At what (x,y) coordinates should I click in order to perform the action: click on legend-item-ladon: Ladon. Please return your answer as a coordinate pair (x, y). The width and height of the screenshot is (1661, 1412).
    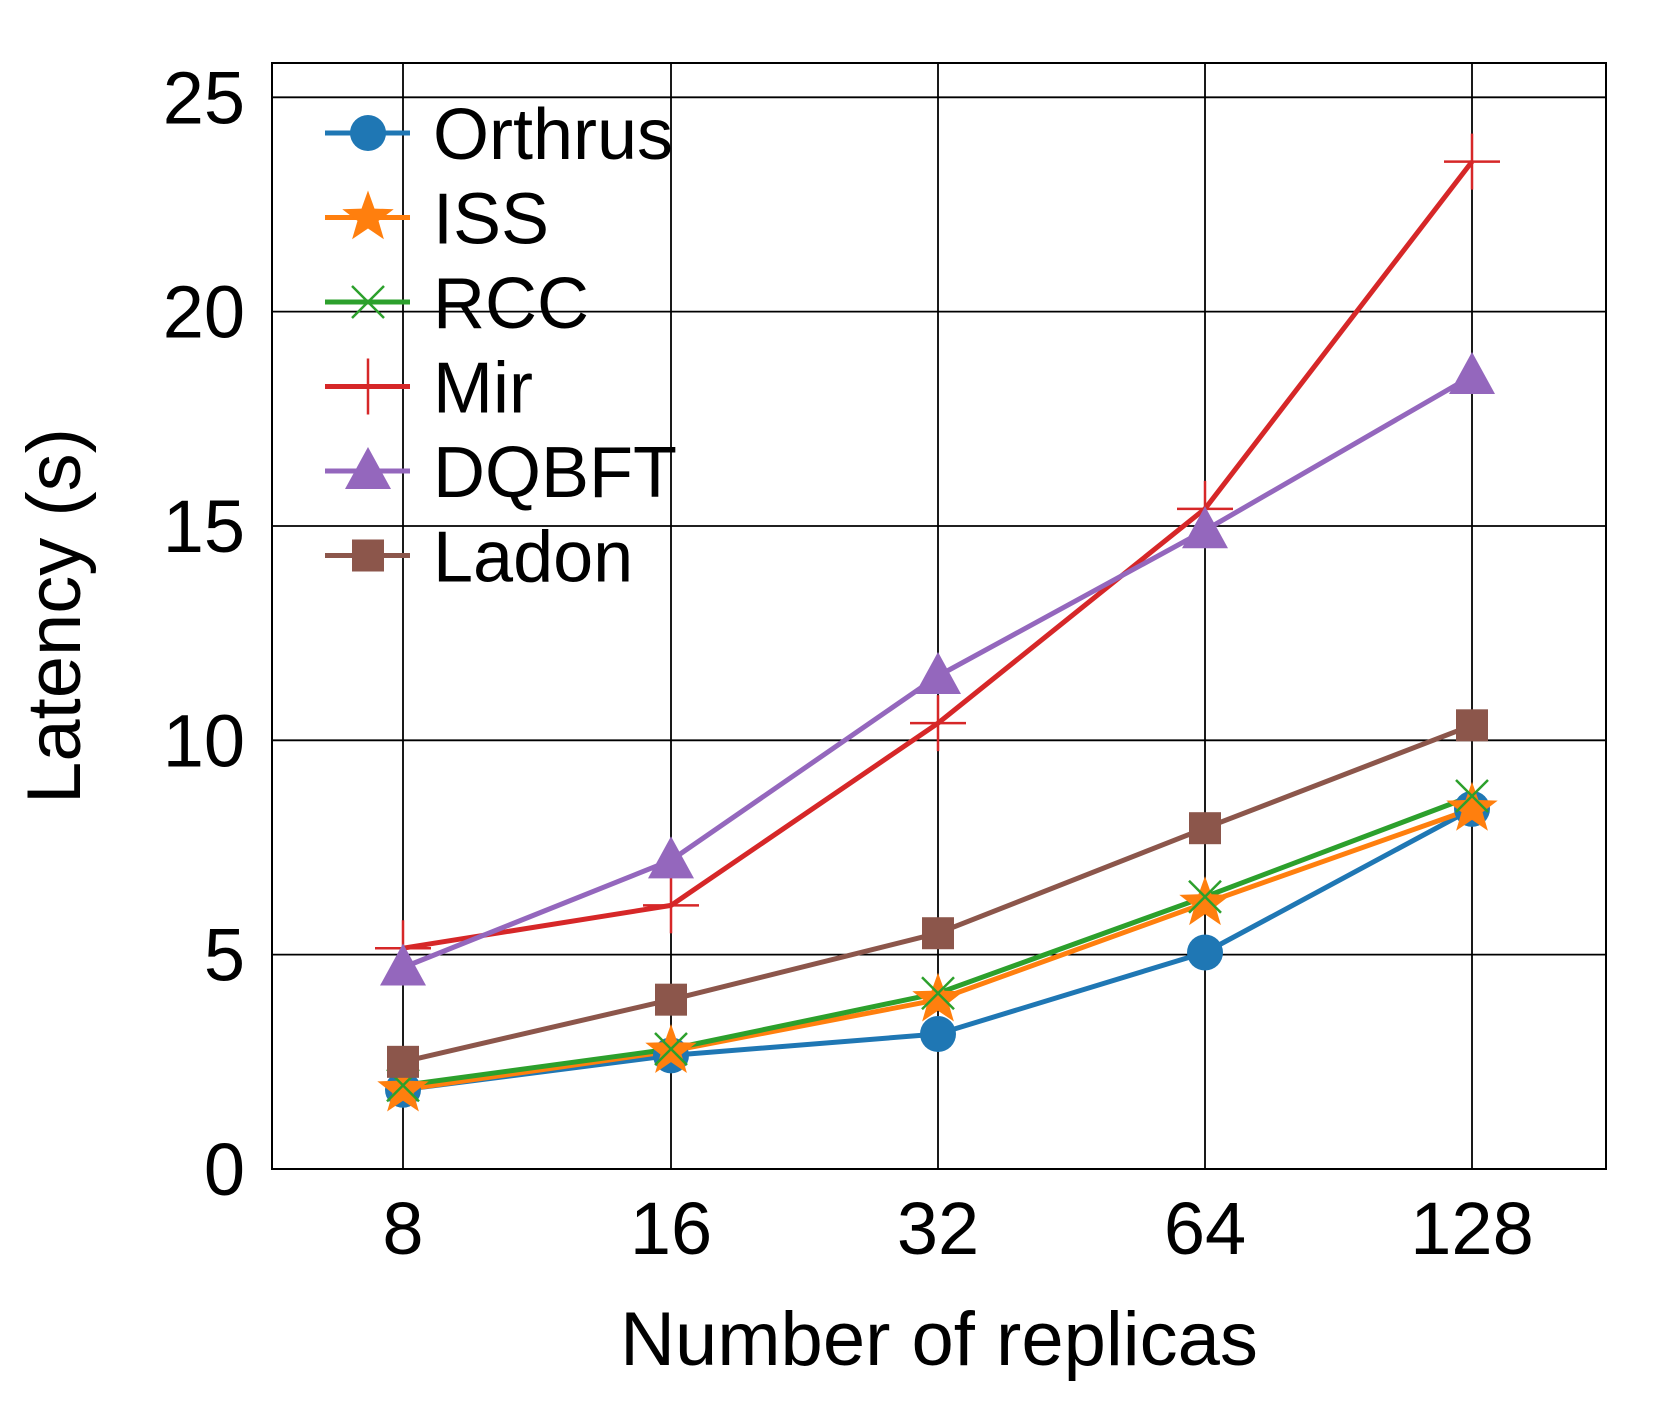
    Looking at the image, I should click on (479, 558).